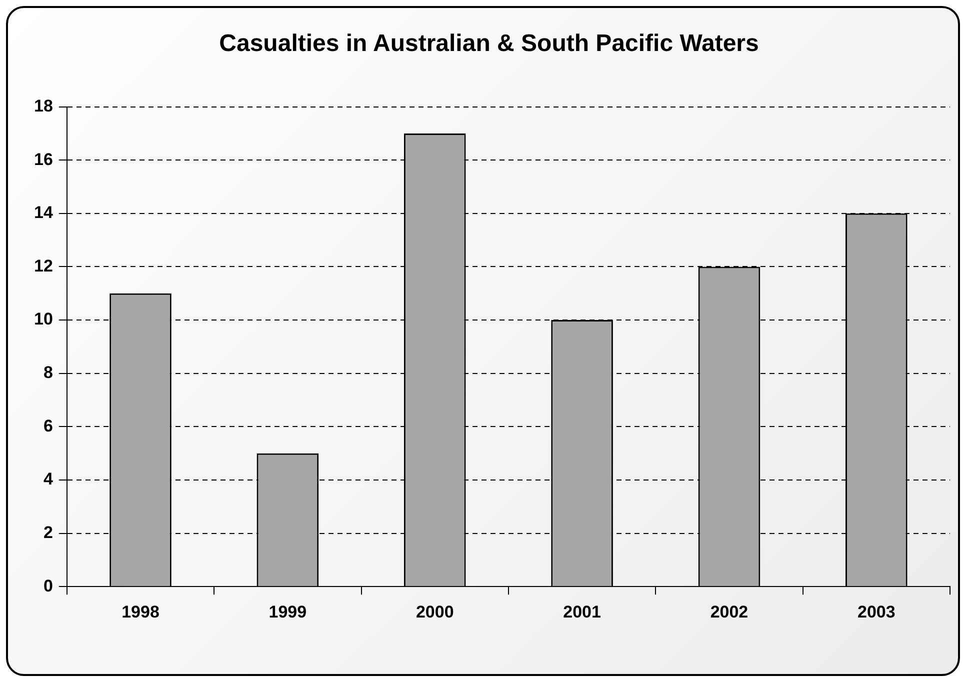 This screenshot has width=964, height=681. What do you see at coordinates (876, 612) in the screenshot?
I see `x-tick-label: 2003` at bounding box center [876, 612].